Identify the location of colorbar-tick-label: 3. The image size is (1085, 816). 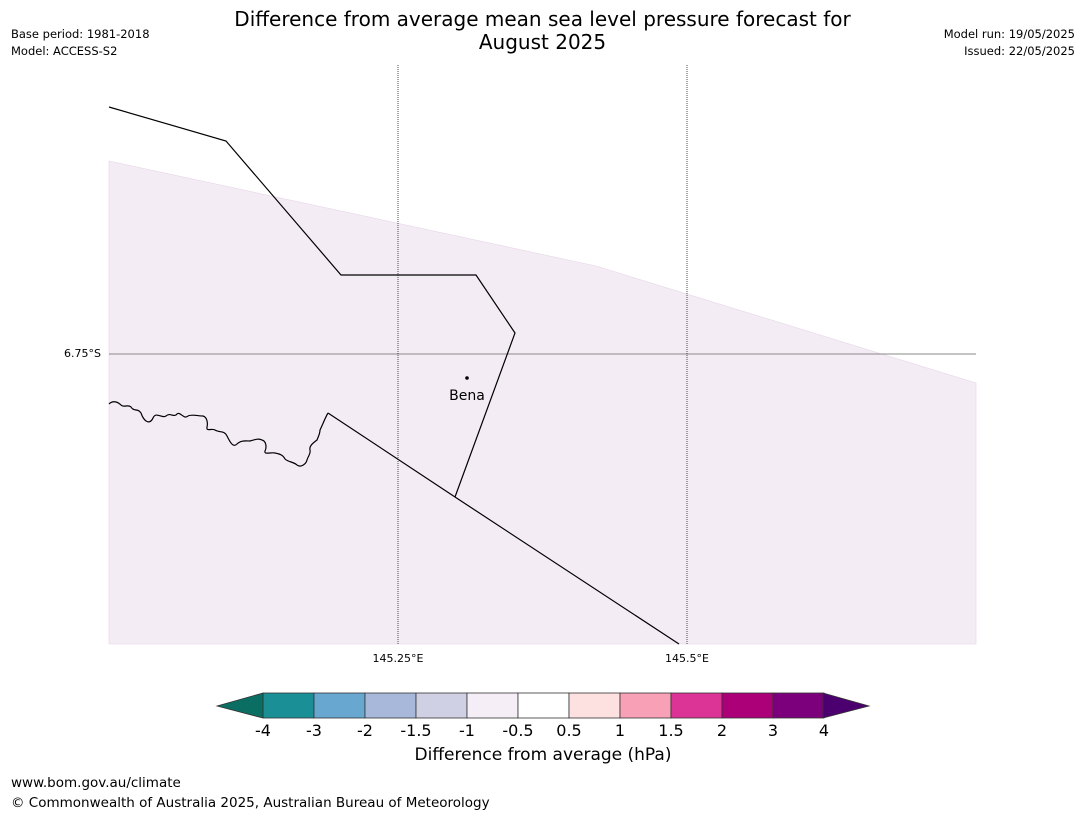
(773, 730).